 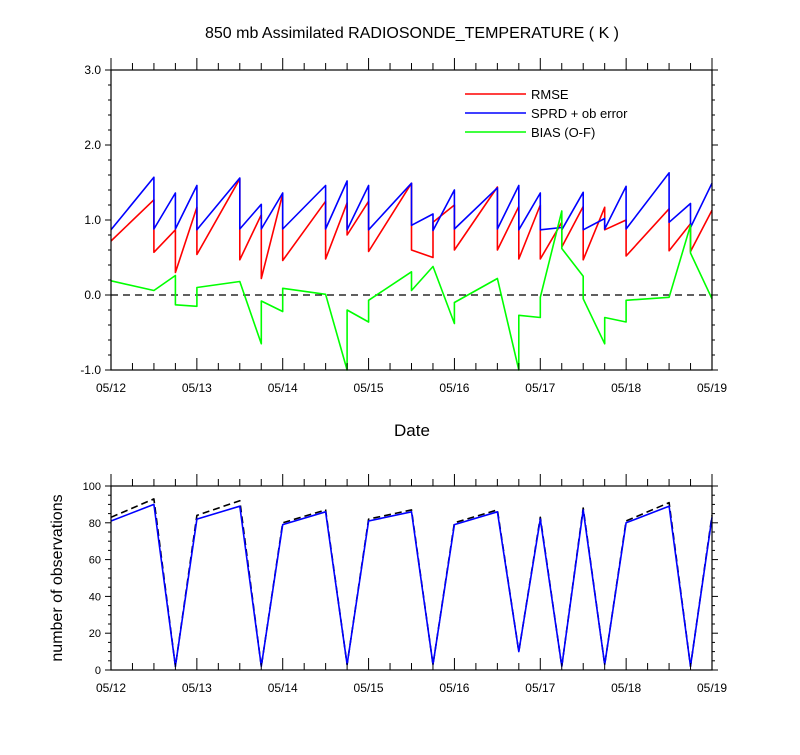 I want to click on bottom-x-tick-label: 05/17, so click(x=540, y=688).